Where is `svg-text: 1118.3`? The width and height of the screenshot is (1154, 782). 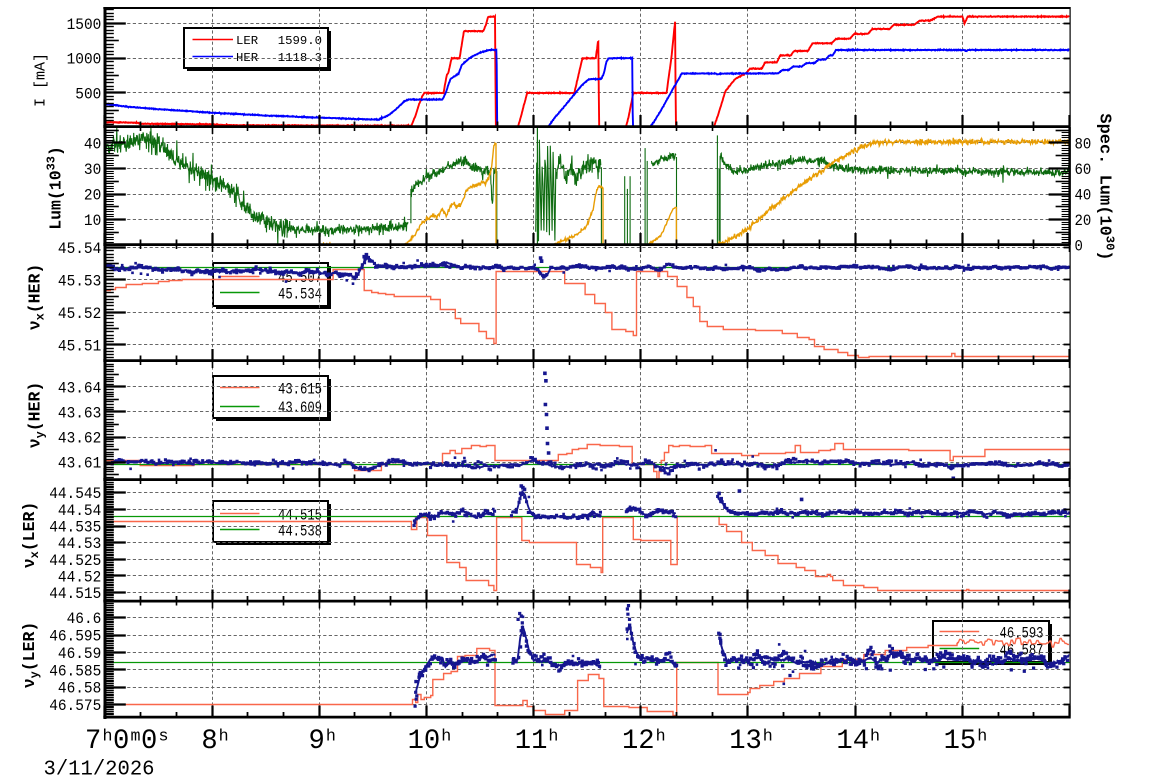
svg-text: 1118.3 is located at coordinates (300, 58).